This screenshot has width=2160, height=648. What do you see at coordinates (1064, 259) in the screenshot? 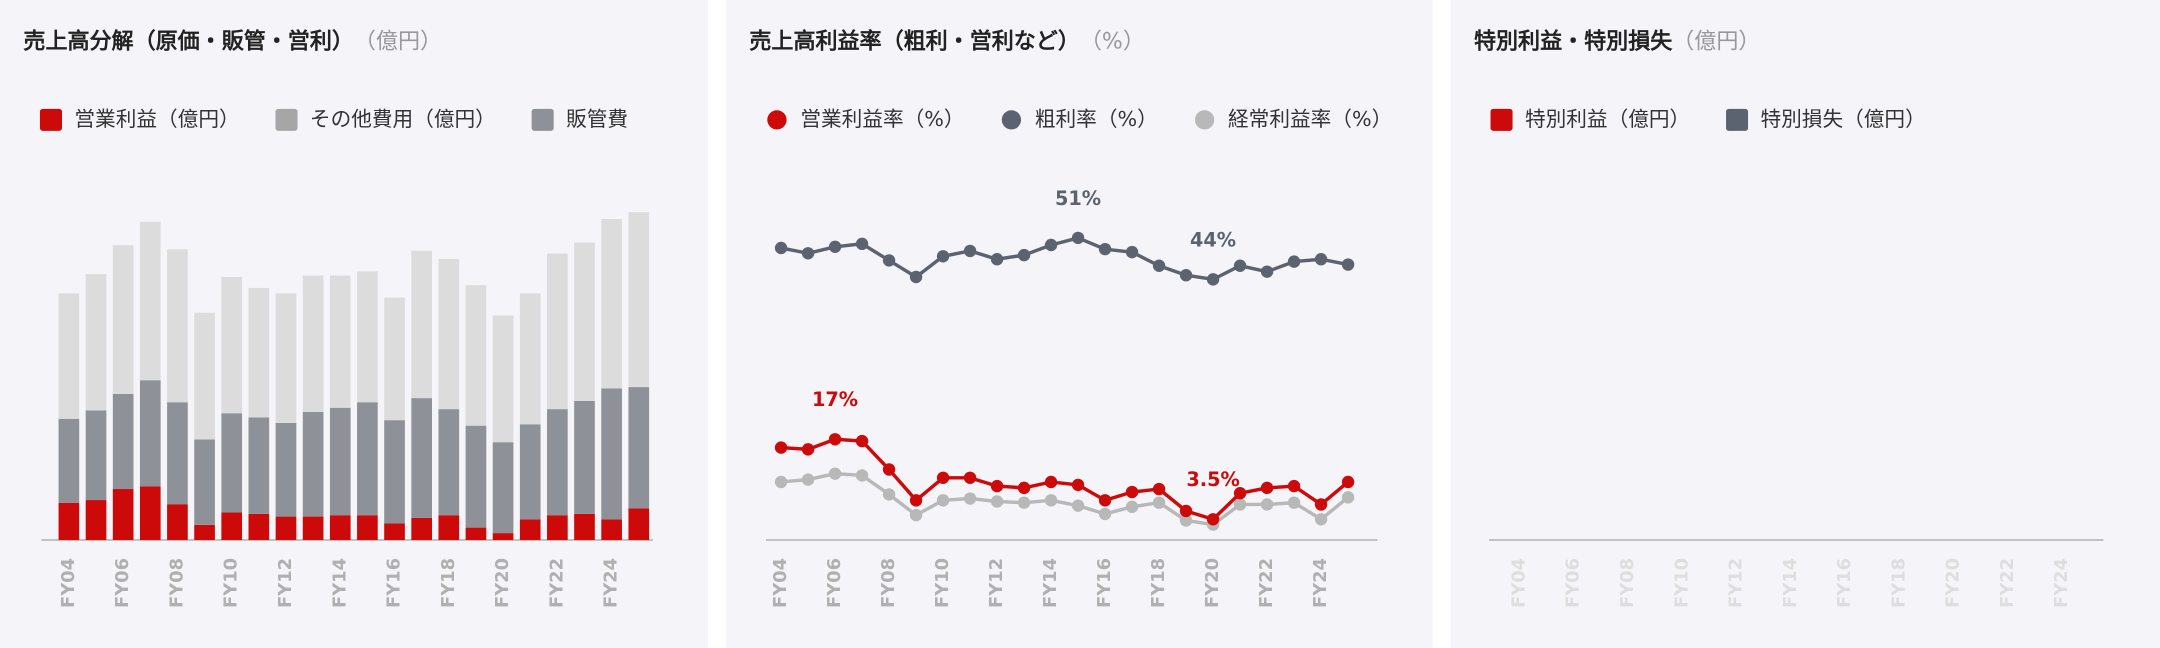
I see `line` at bounding box center [1064, 259].